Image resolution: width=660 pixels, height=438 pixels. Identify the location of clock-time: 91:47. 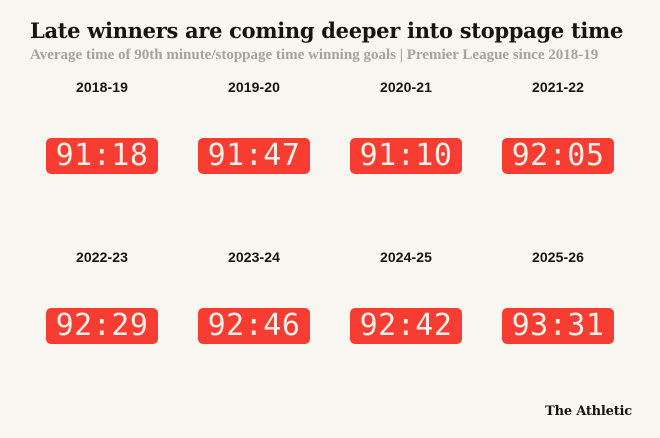
(254, 155).